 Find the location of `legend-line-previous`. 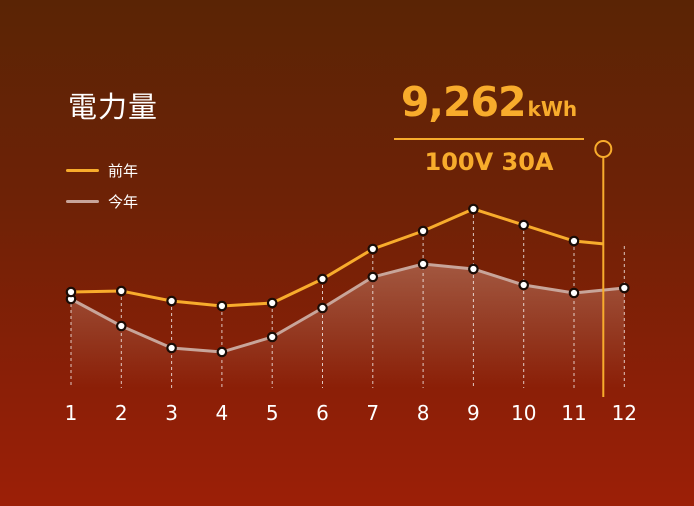

legend-line-previous is located at coordinates (82, 170).